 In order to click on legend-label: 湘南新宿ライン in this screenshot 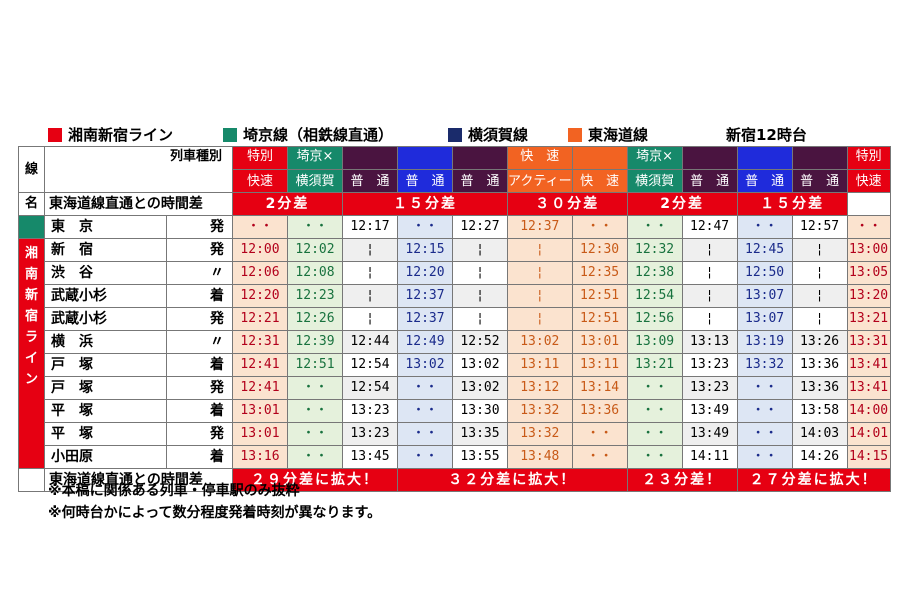, I will do `click(121, 135)`.